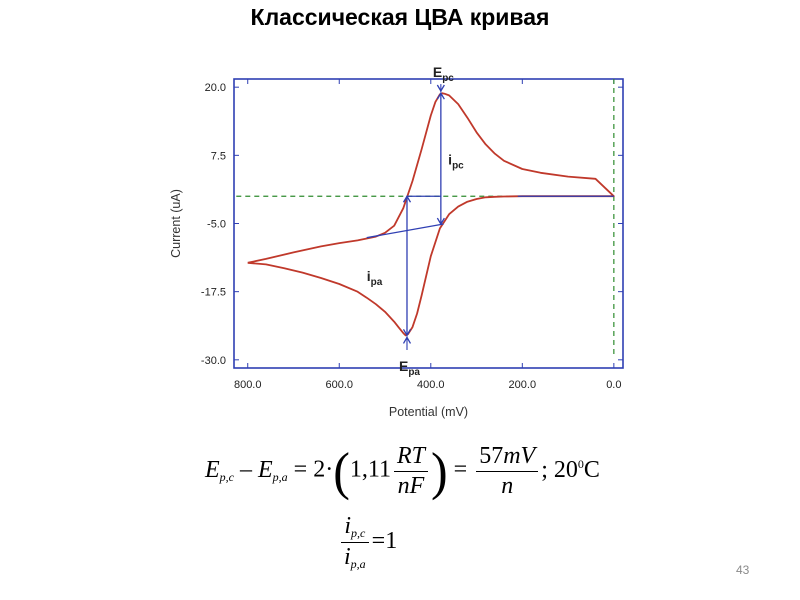  I want to click on y-tick-label: -30.0, so click(213, 361).